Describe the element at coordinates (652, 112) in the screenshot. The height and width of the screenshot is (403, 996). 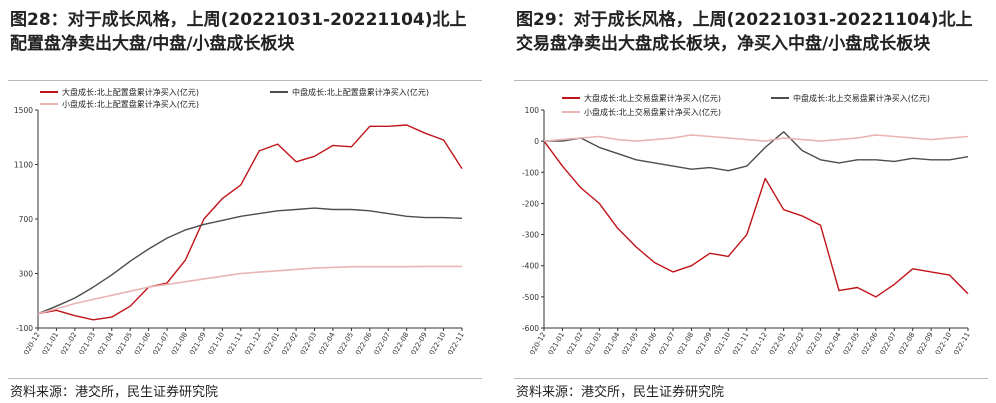
I see `legend-label: 小盘成长:北上交易盘累计净买入(亿元)` at that location.